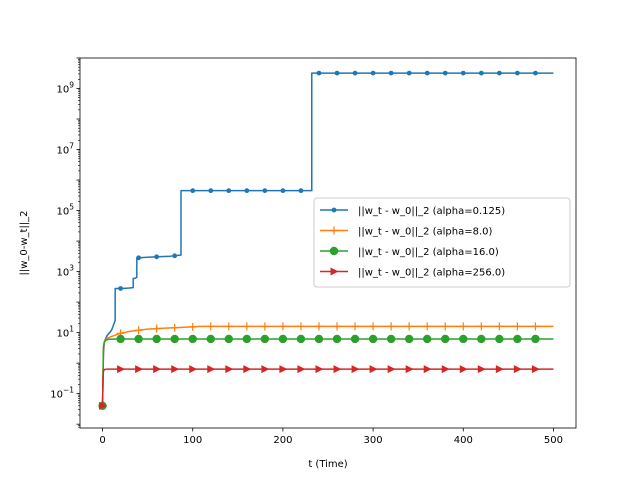 Image resolution: width=640 pixels, height=480 pixels. Describe the element at coordinates (282, 440) in the screenshot. I see `x-tick-label: 200` at that location.